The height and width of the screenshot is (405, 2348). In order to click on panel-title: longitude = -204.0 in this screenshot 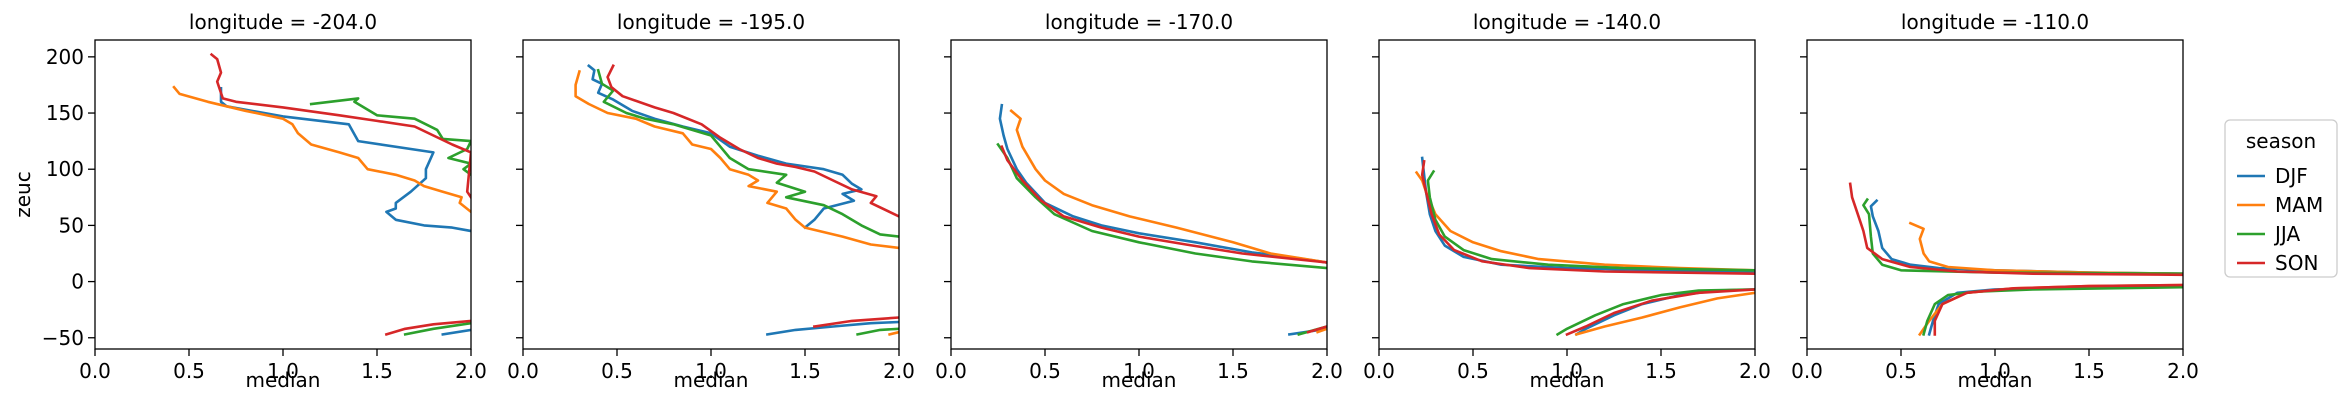, I will do `click(283, 22)`.